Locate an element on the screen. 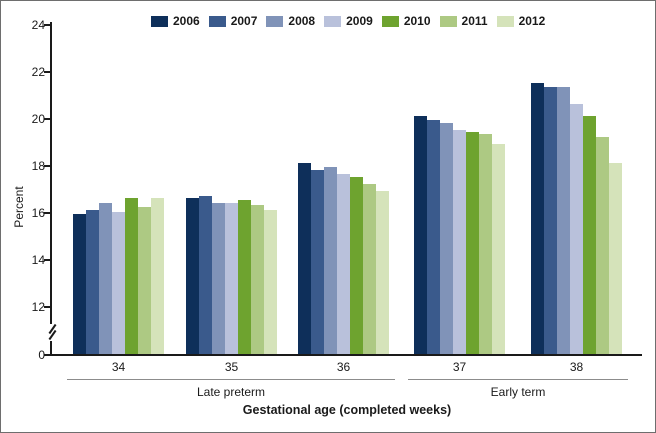 This screenshot has height=433, width=656. legend-label: 2009 is located at coordinates (359, 21).